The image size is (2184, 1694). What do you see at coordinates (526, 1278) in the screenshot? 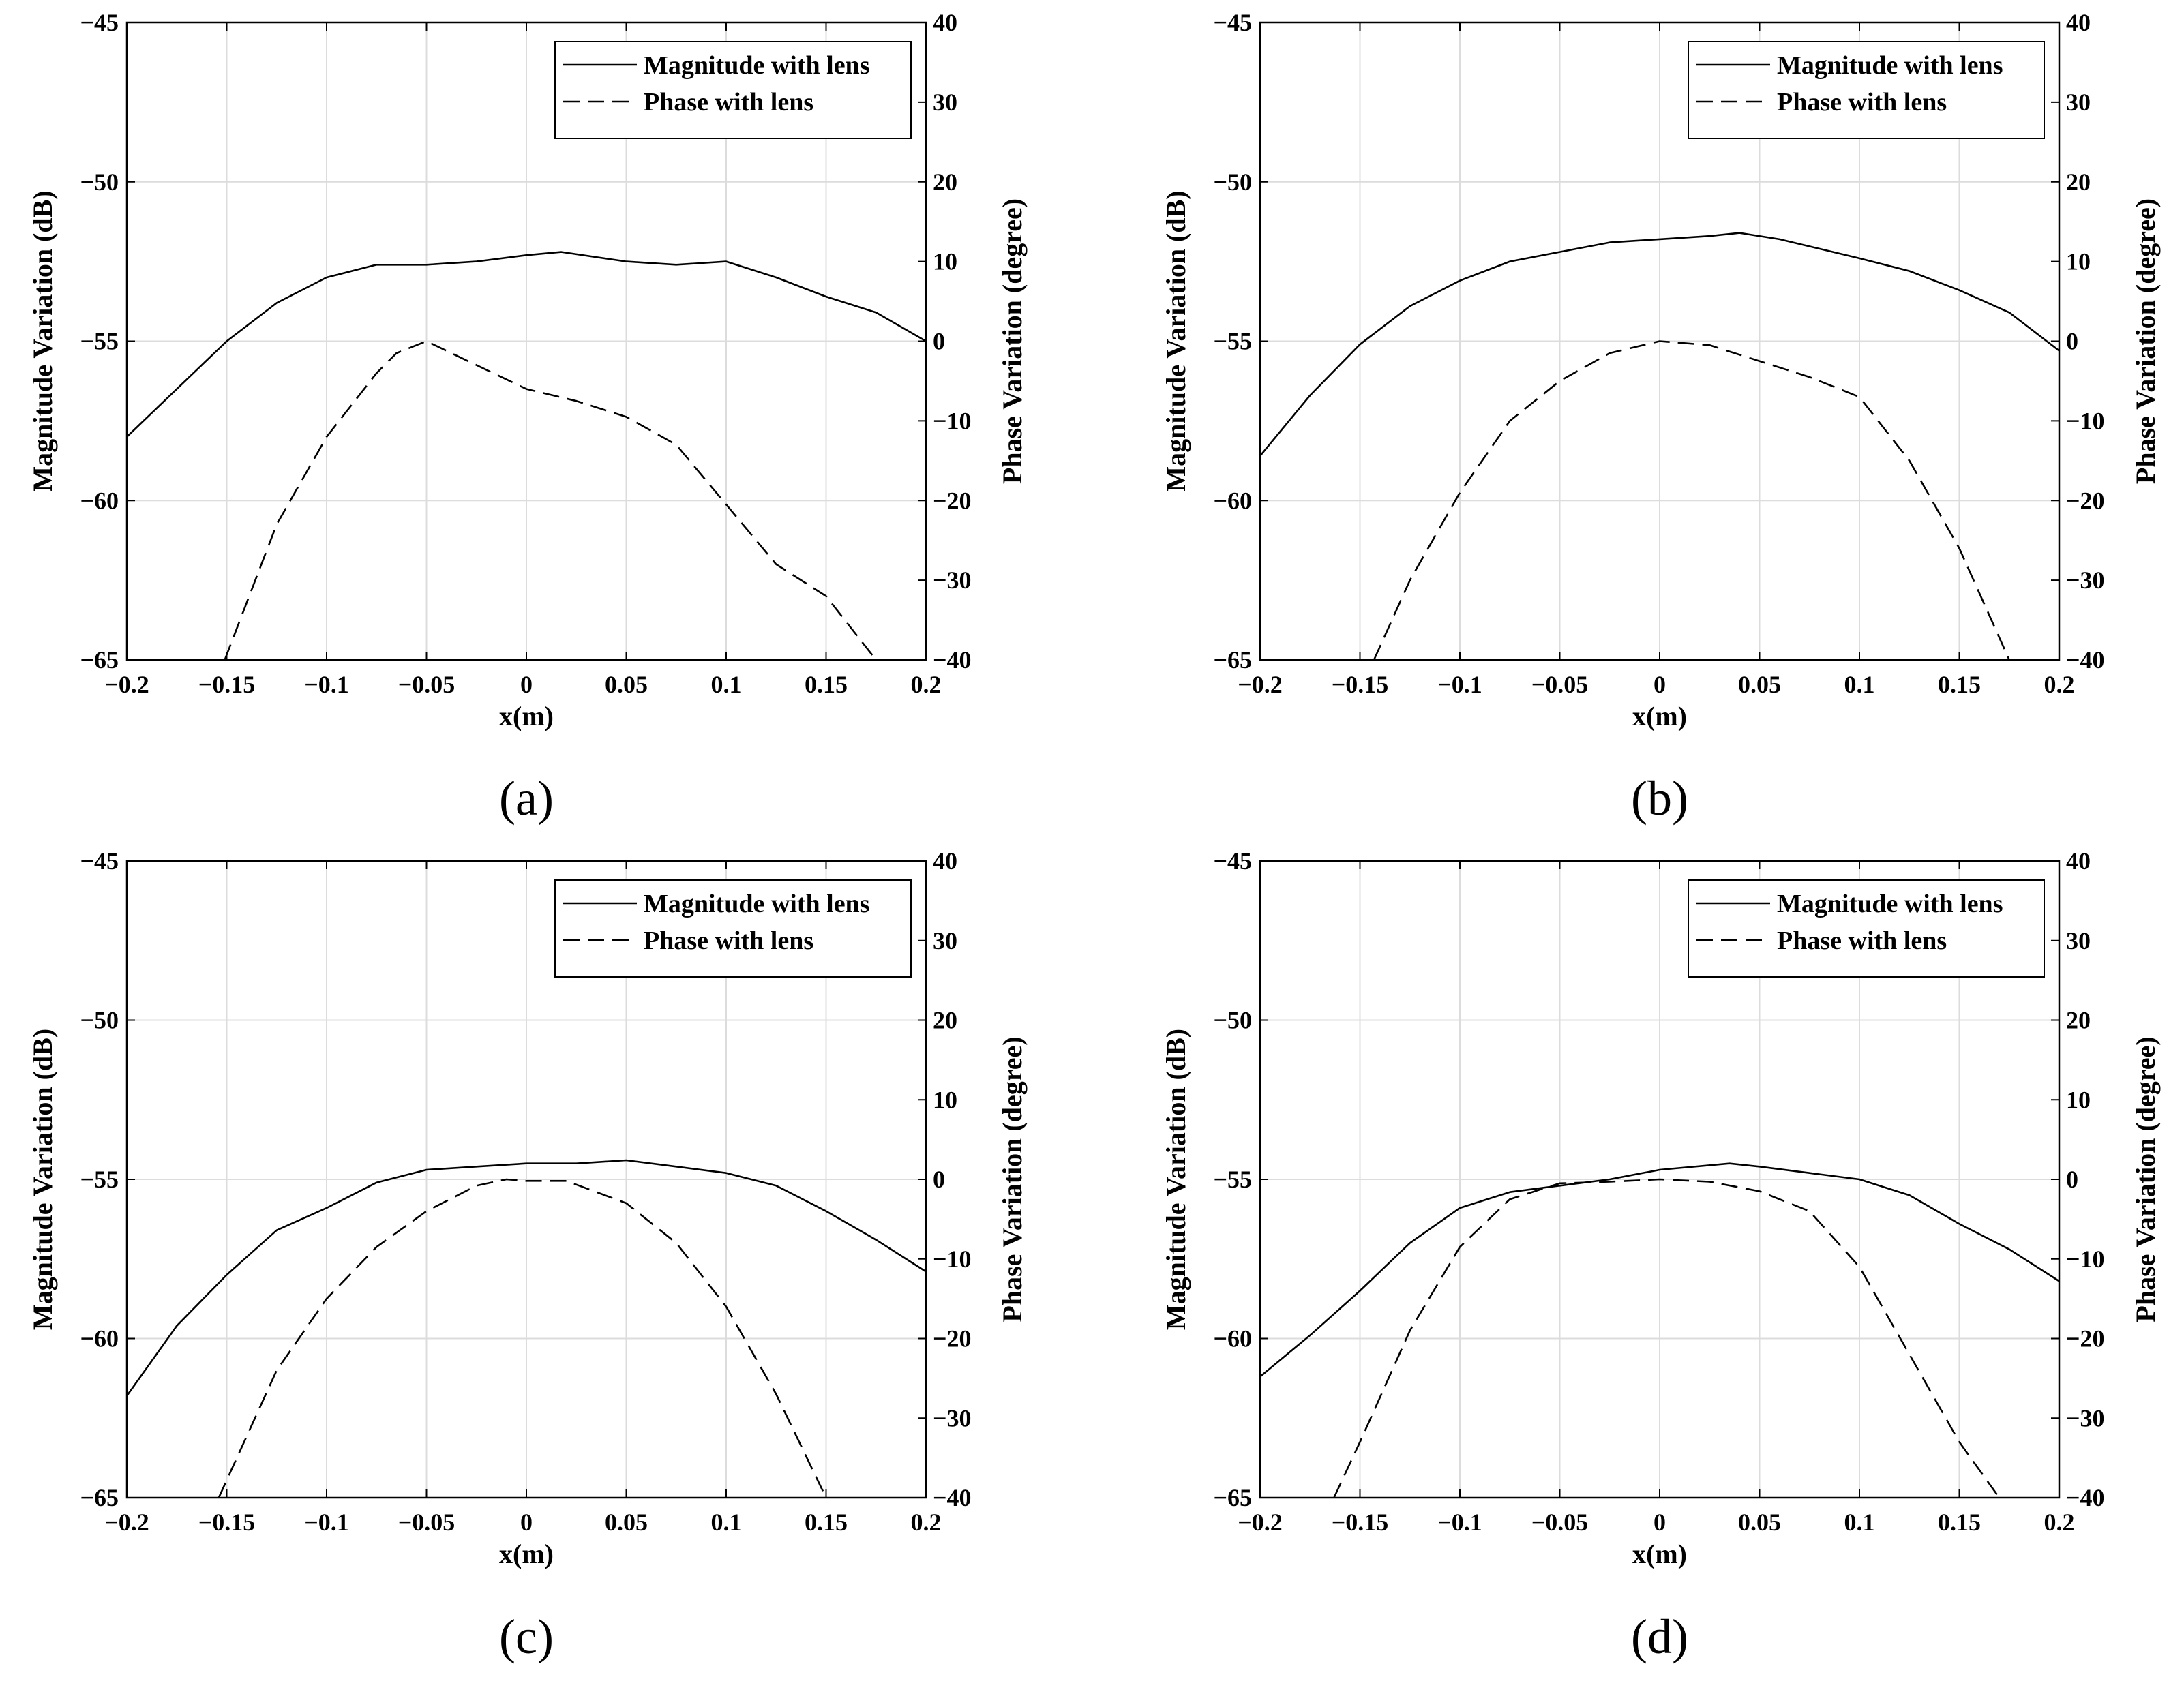
I see `magnitude-series-line` at bounding box center [526, 1278].